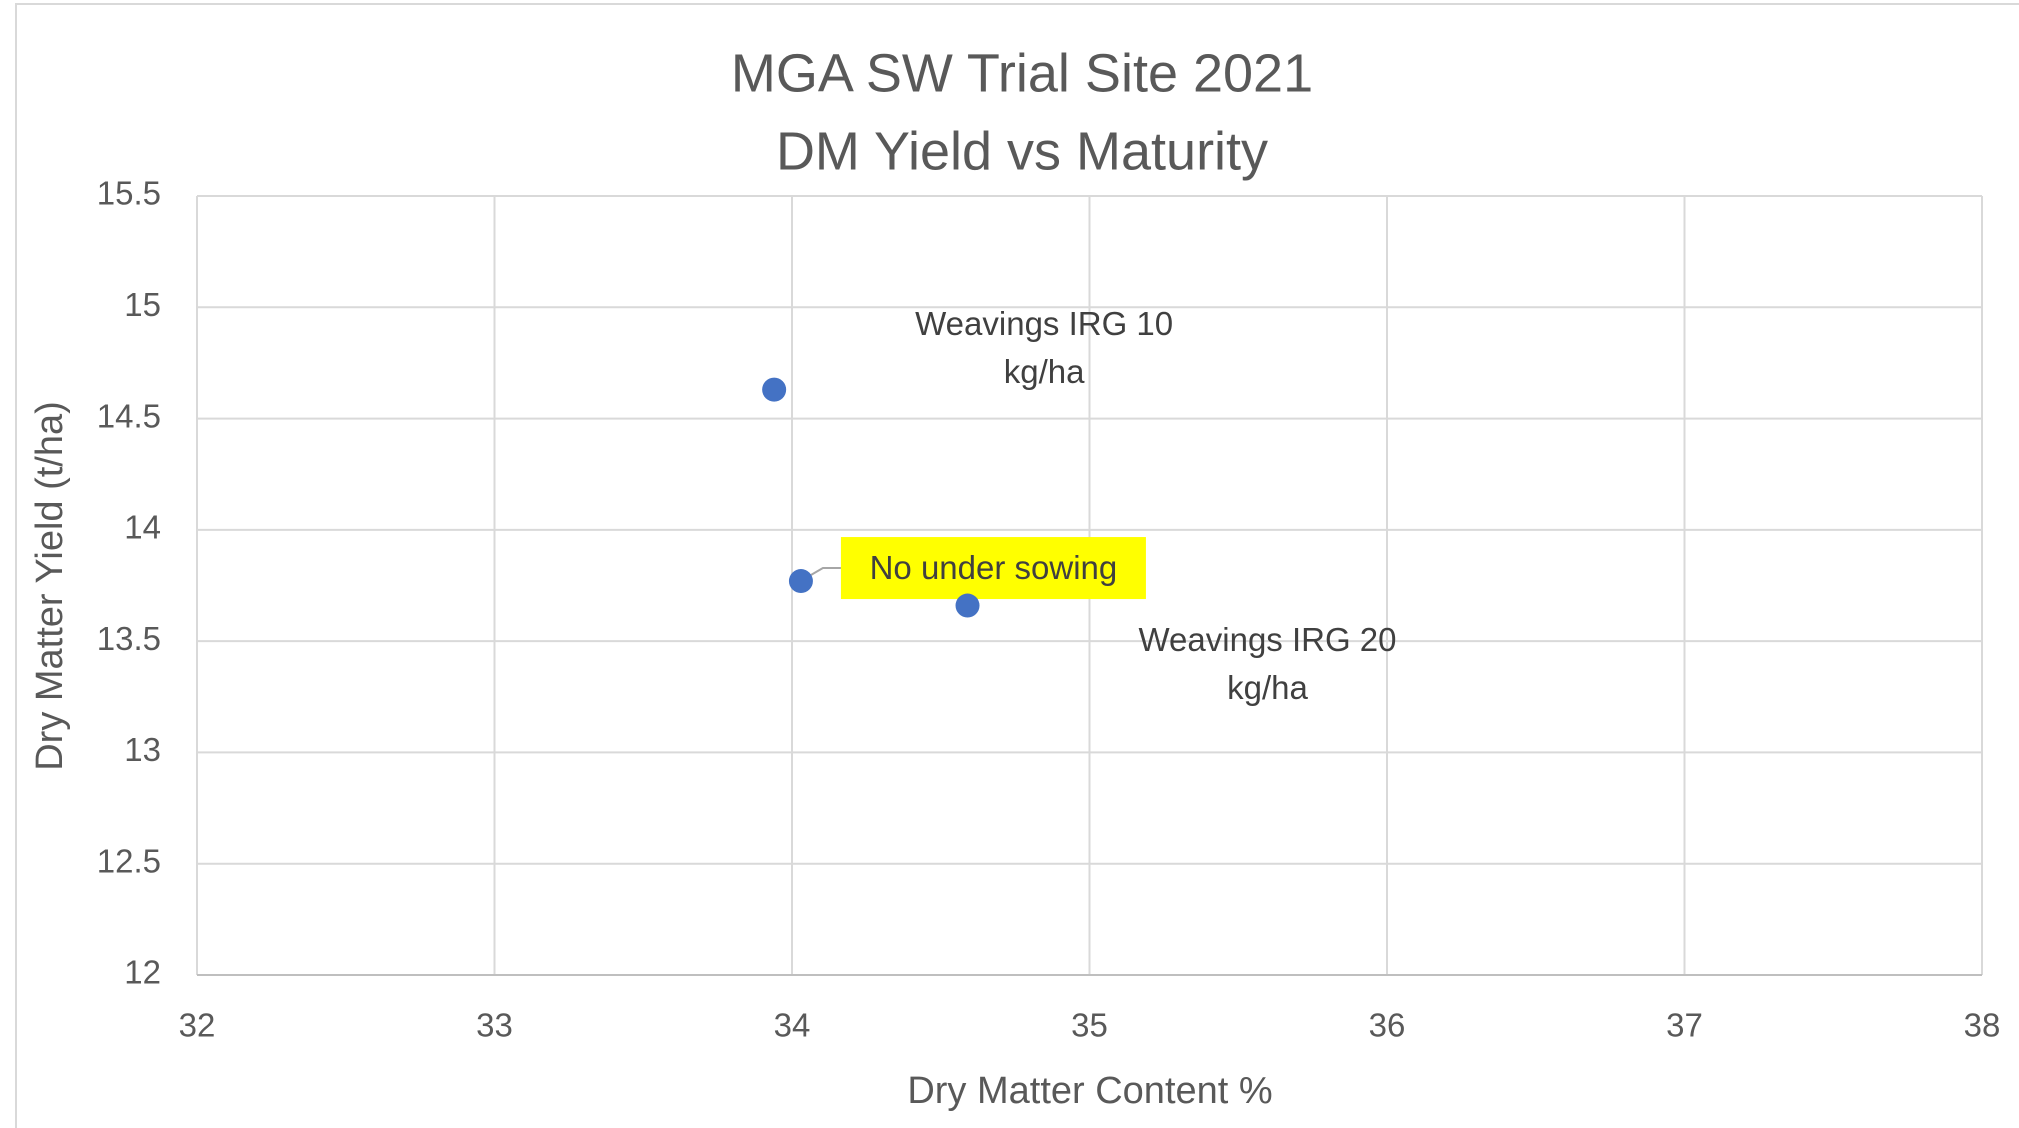  Describe the element at coordinates (50, 586) in the screenshot. I see `y-axis-title: Dry Matter Yield (t/ha)` at that location.